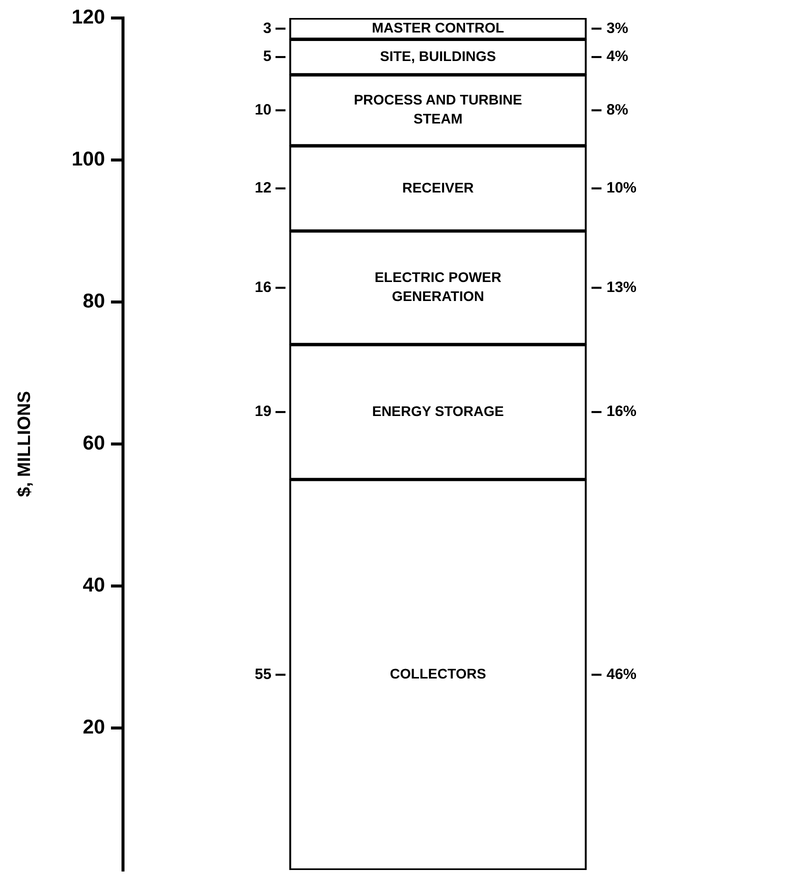 Image resolution: width=793 pixels, height=888 pixels. Describe the element at coordinates (438, 286) in the screenshot. I see `series-label: ELECTRIC POWER GENERATION` at that location.